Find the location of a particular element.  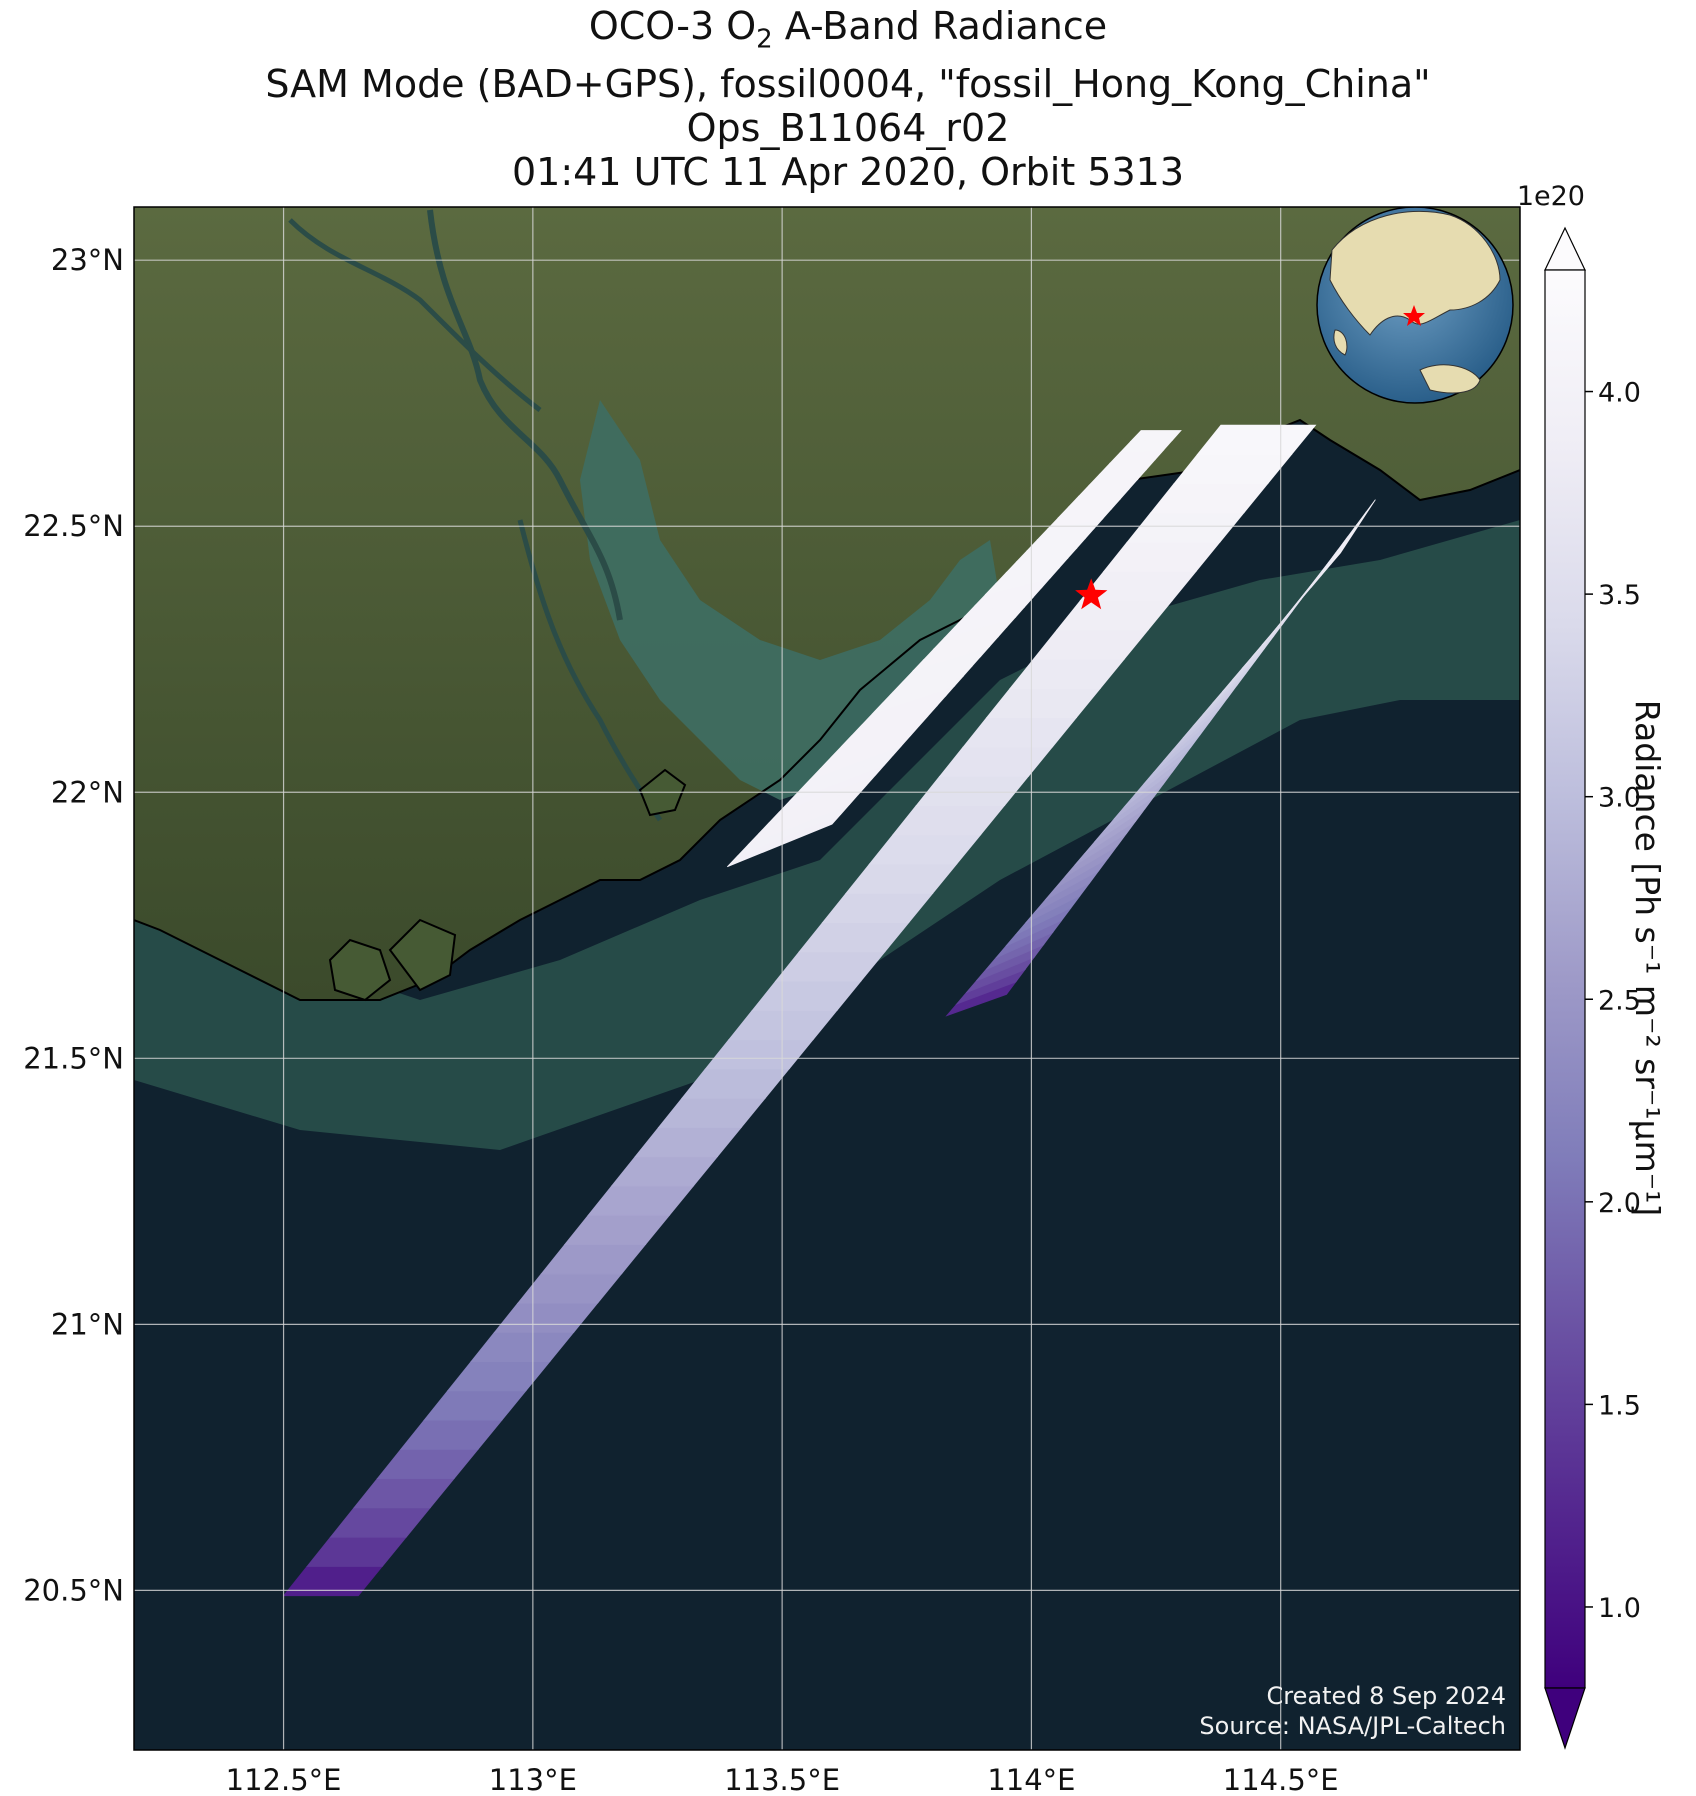

globe-asia is located at coordinates (1415, 273).